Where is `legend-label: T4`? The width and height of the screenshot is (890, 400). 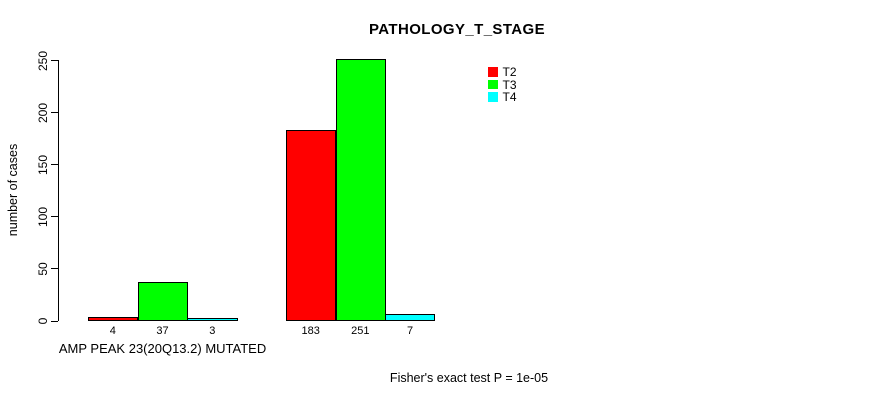
legend-label: T4 is located at coordinates (509, 96).